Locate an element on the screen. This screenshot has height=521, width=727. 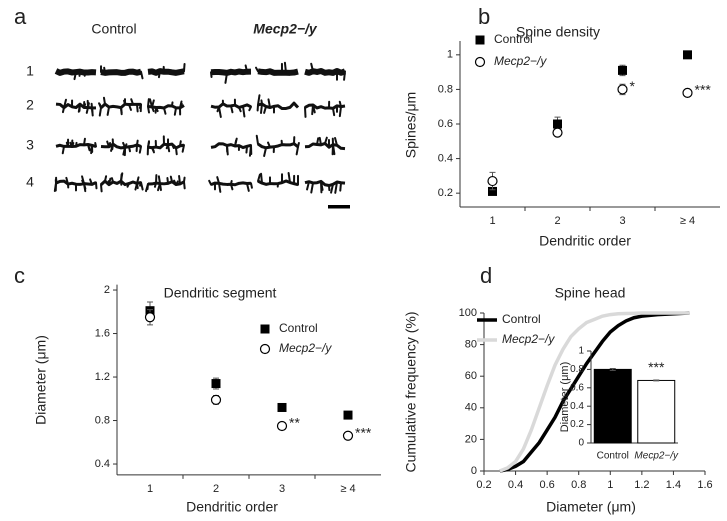
annotation: *** is located at coordinates (656, 367).